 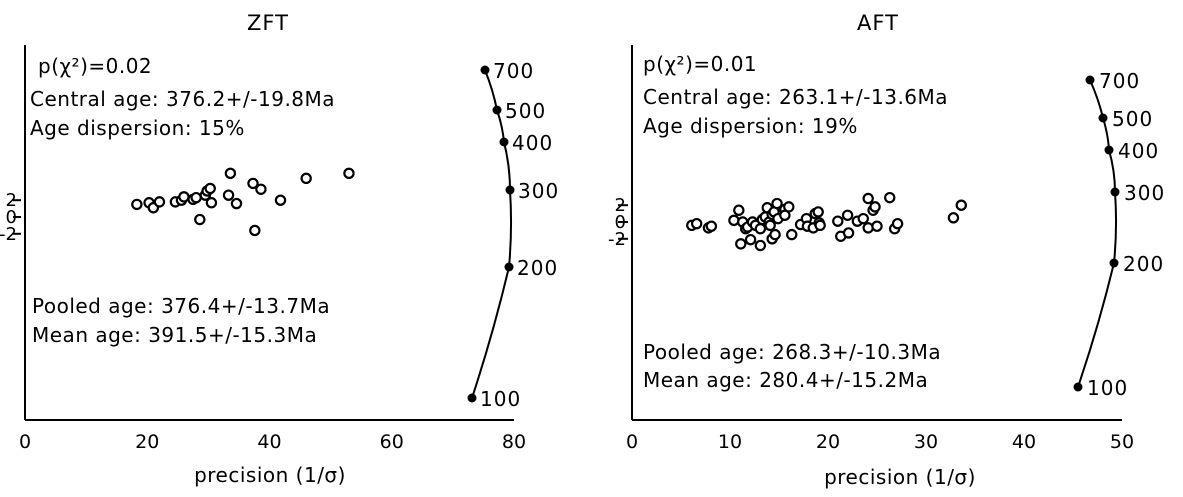 I want to click on pooled-age-label: Pooled age: 376.4+/-13.7Ma, so click(x=181, y=306).